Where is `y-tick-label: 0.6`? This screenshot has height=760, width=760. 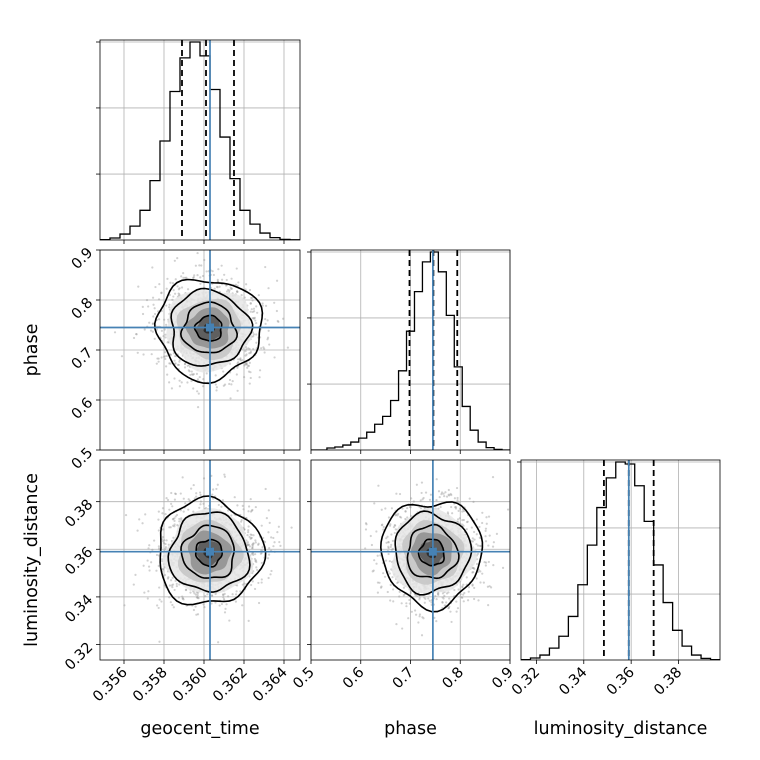
y-tick-label: 0.6 is located at coordinates (83, 409).